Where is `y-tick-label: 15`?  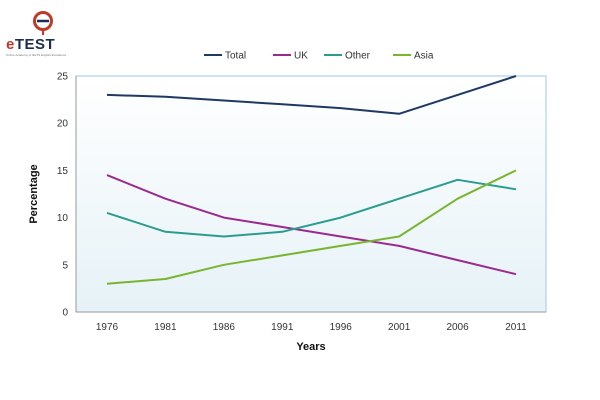 y-tick-label: 15 is located at coordinates (63, 171).